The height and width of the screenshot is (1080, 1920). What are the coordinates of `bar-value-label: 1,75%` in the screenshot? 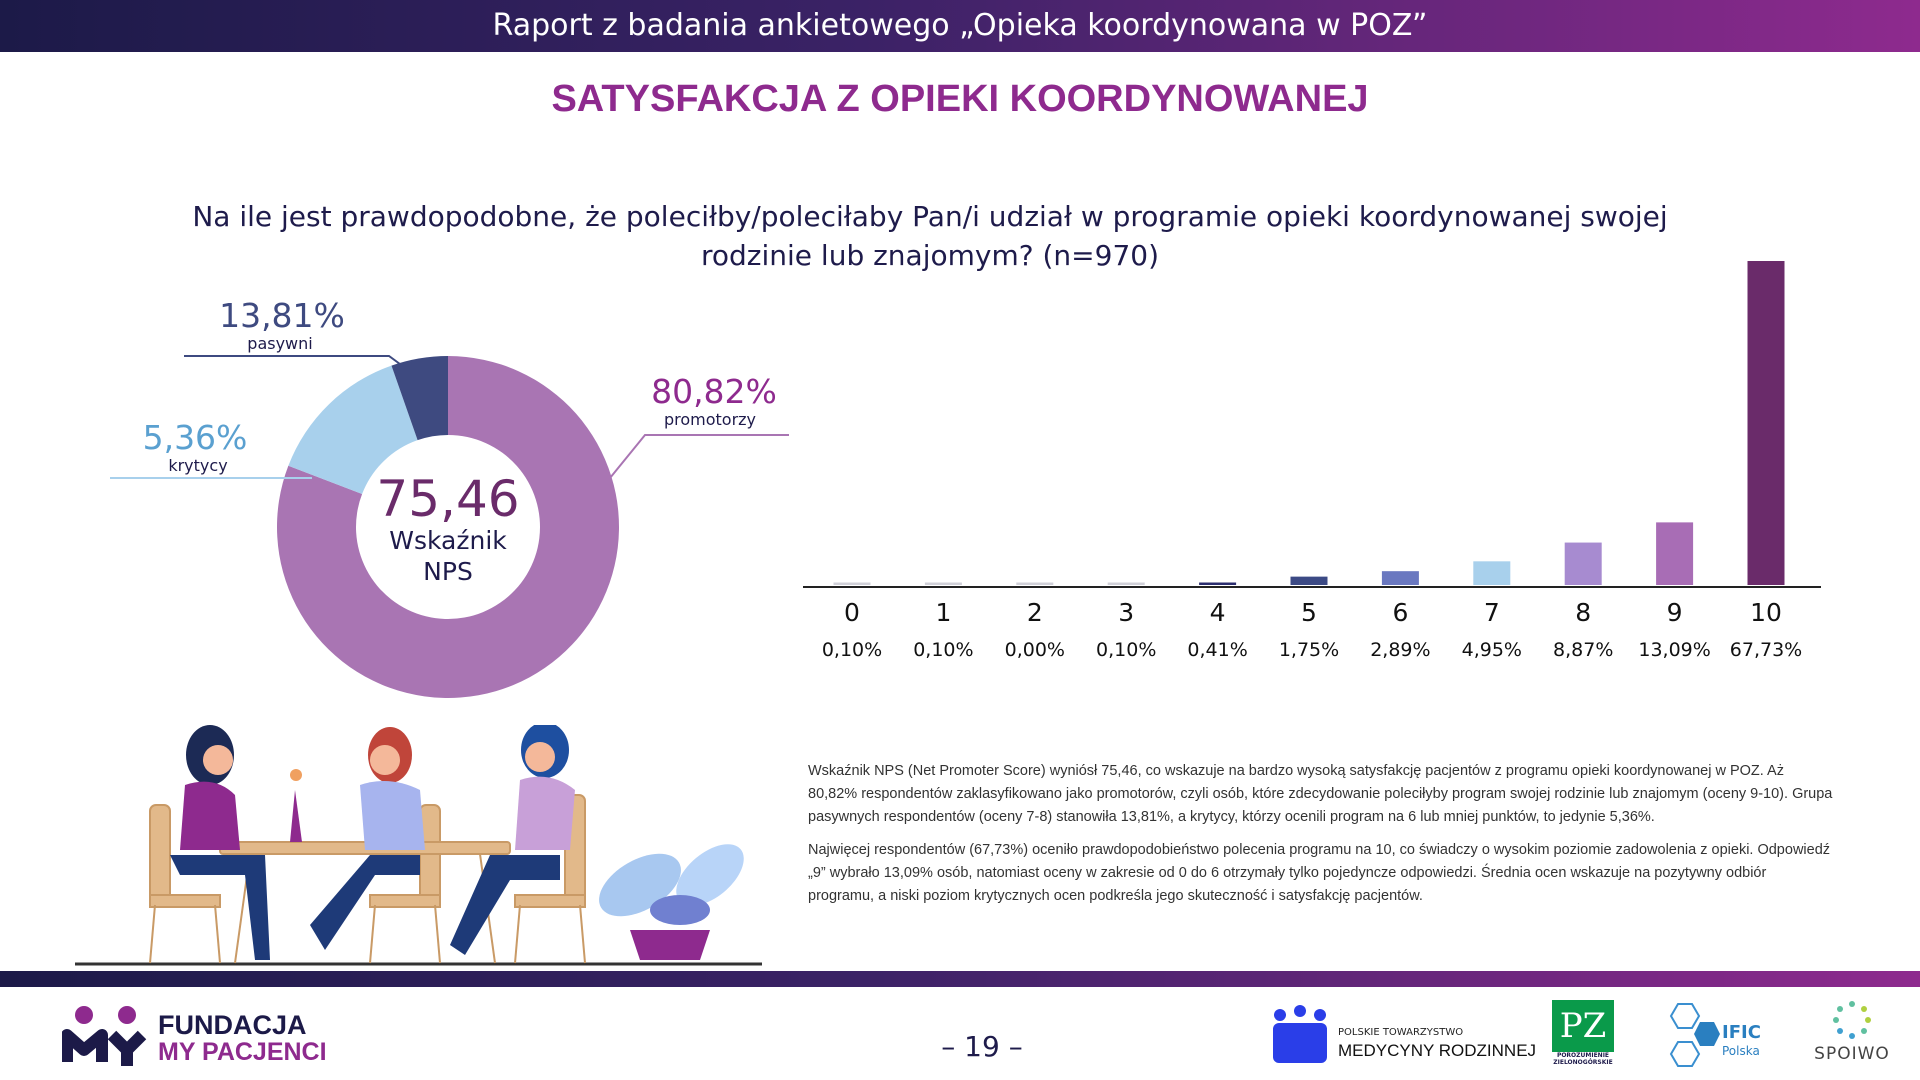 It's located at (1309, 650).